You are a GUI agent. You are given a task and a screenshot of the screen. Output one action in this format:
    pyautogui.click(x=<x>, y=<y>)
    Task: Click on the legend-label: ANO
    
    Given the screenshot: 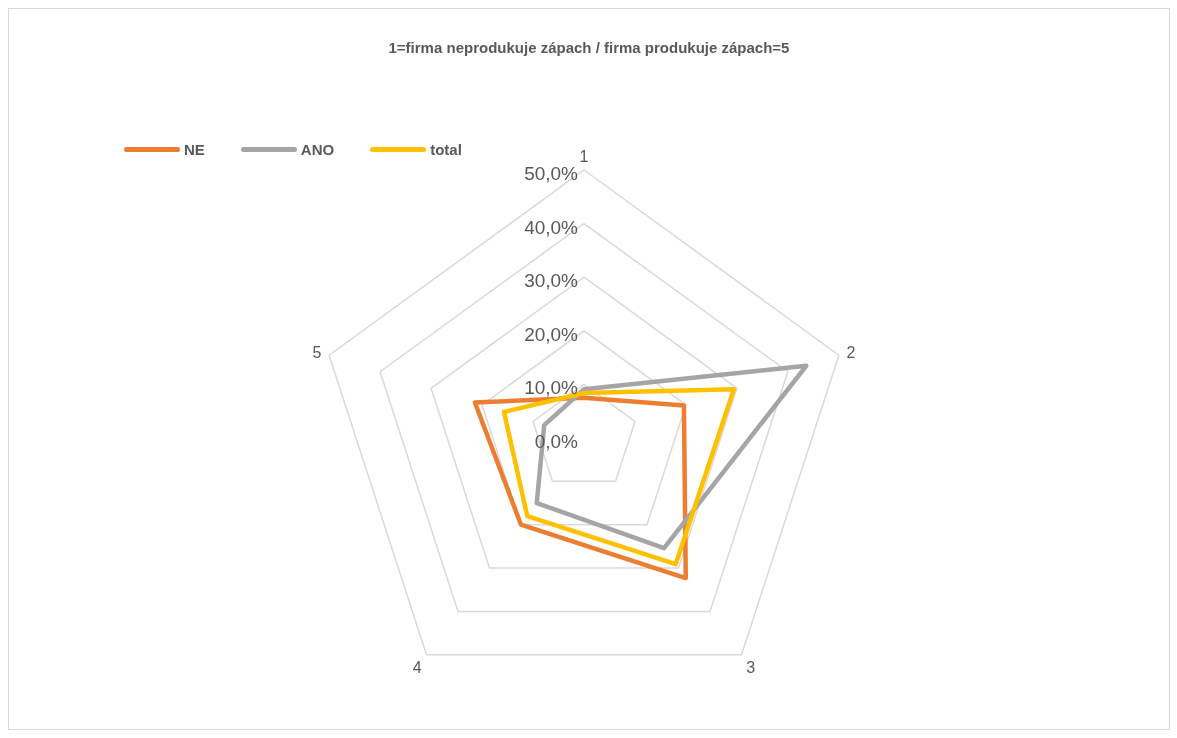 What is the action you would take?
    pyautogui.click(x=317, y=149)
    